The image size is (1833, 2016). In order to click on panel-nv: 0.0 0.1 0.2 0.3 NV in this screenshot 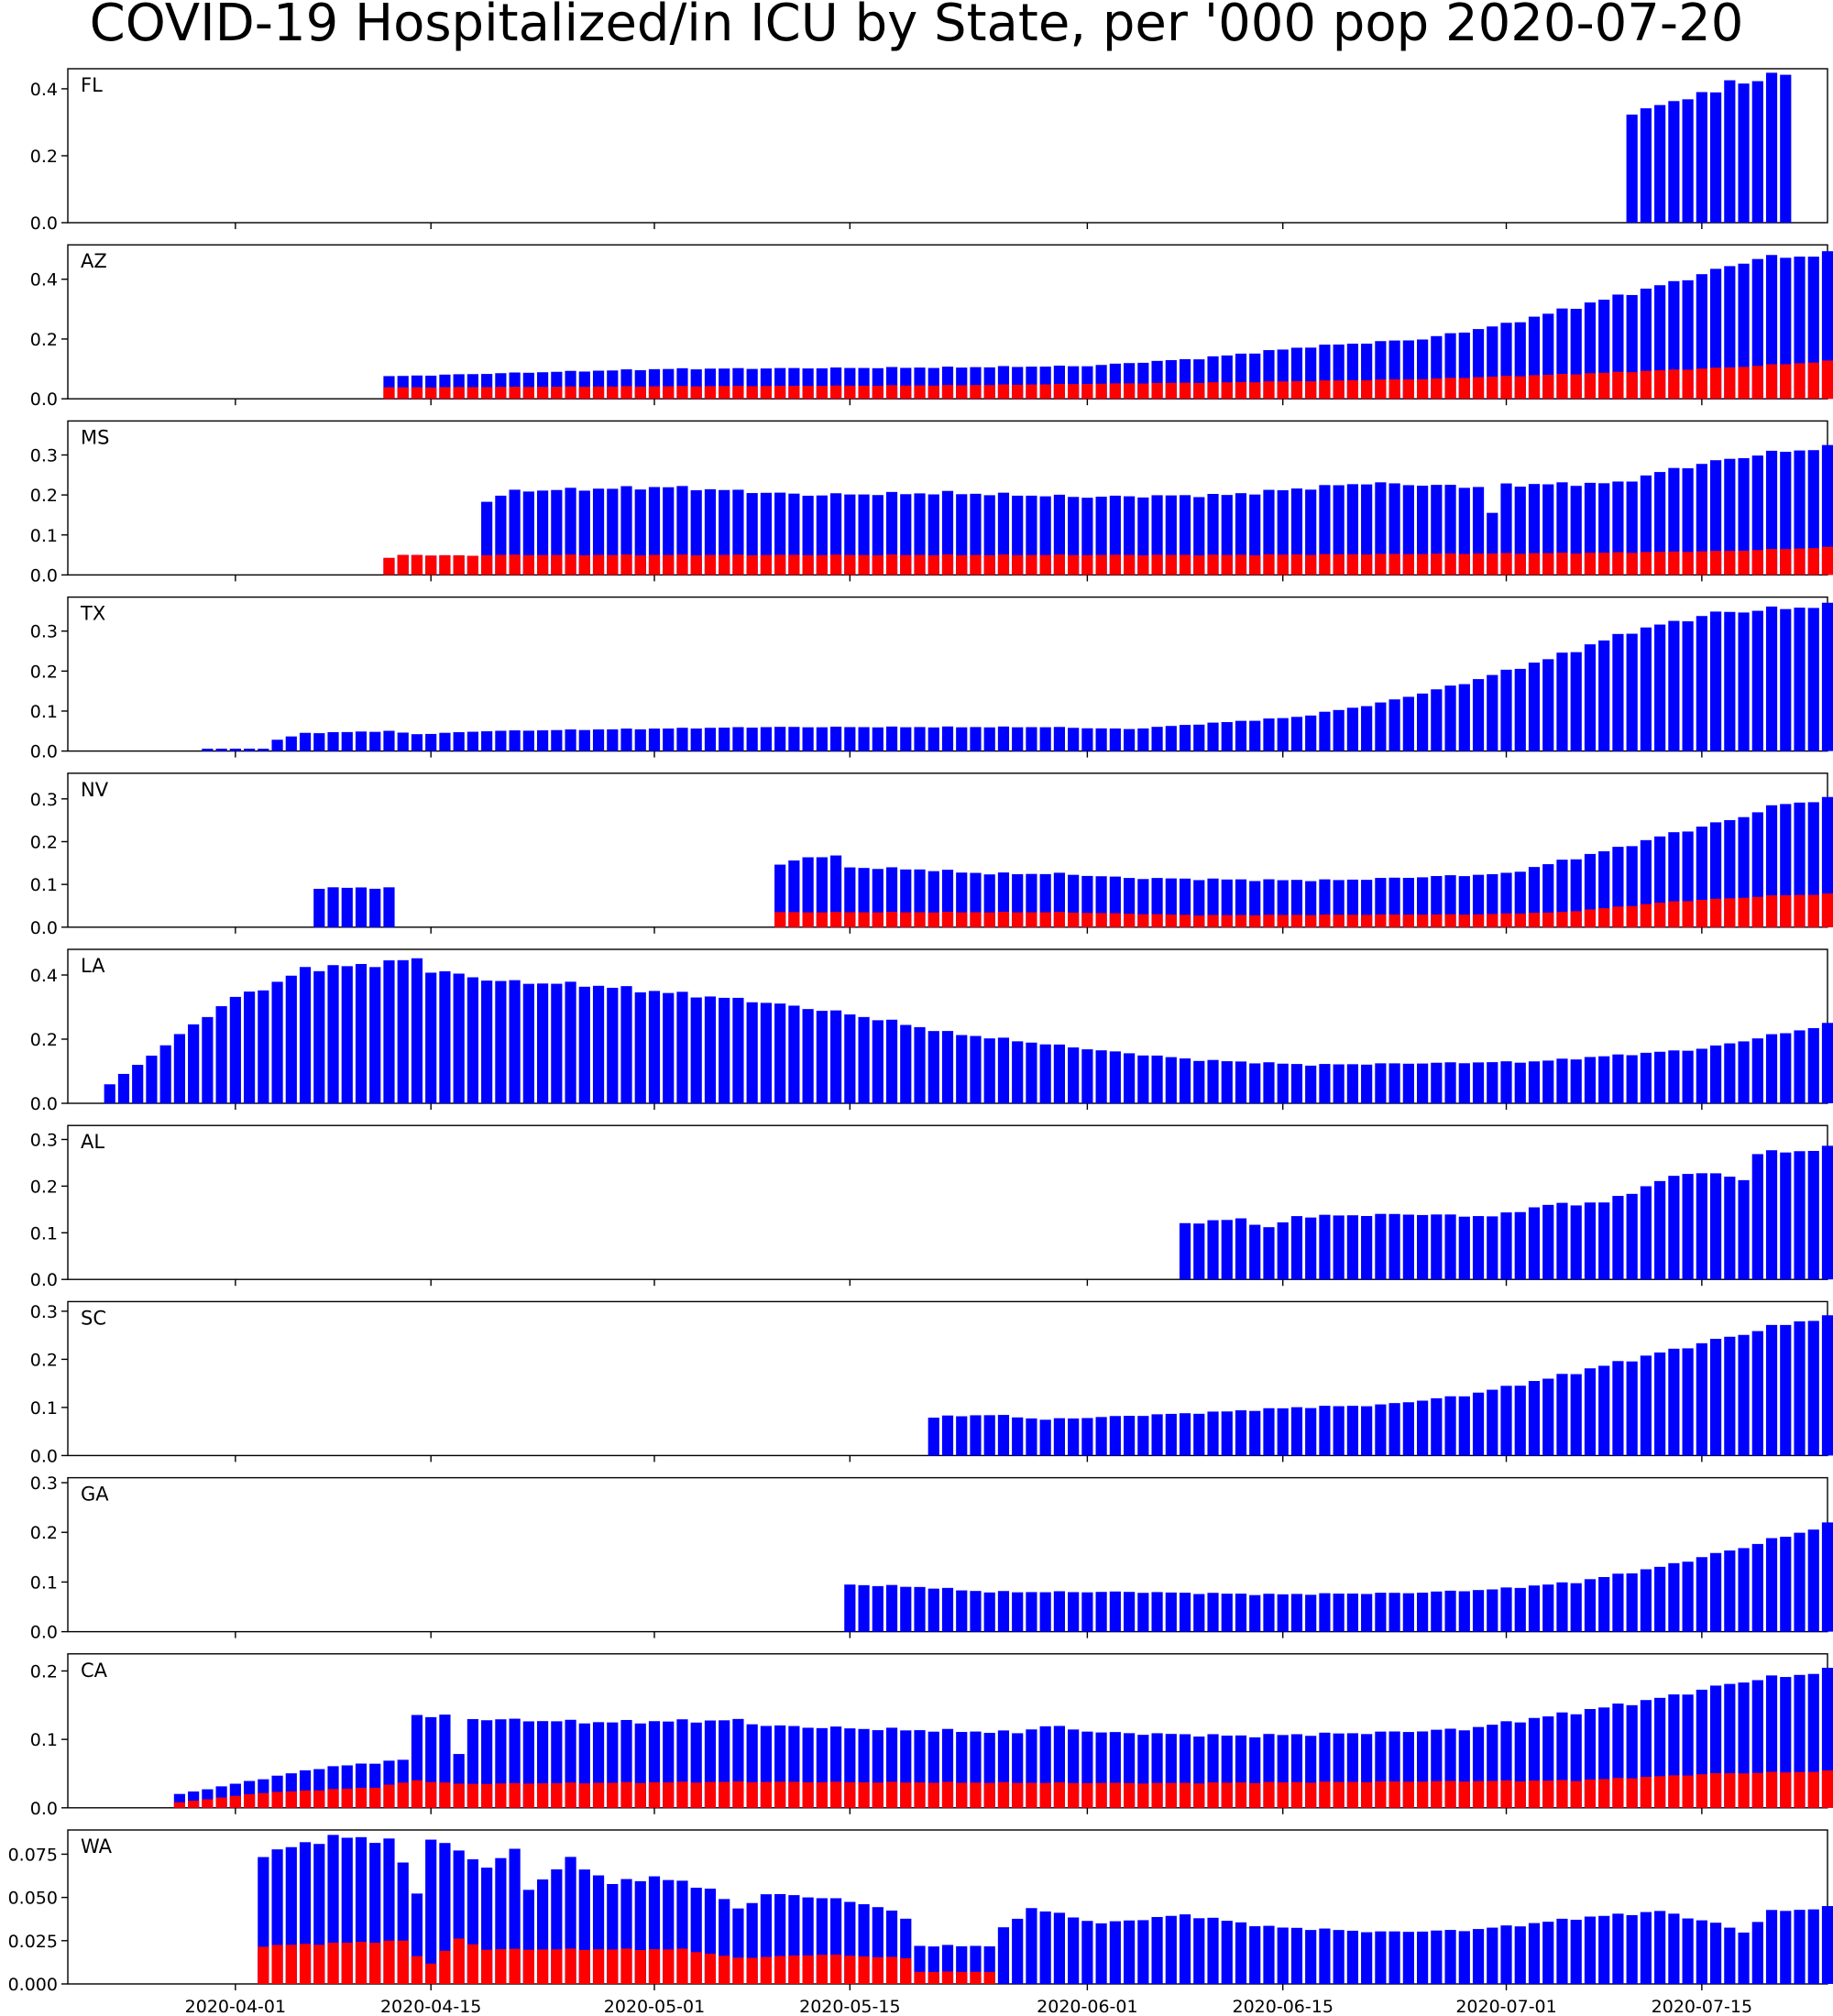, I will do `click(931, 855)`.